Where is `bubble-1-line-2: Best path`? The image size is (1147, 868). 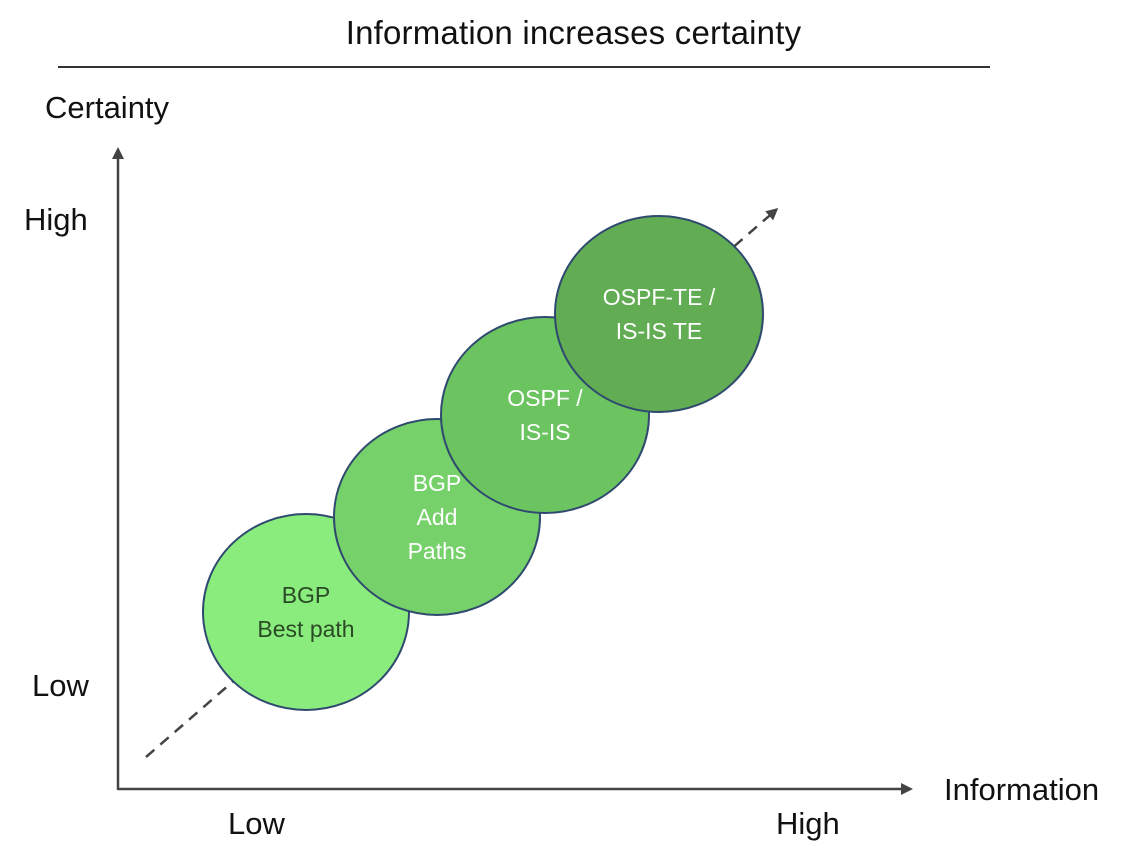
bubble-1-line-2: Best path is located at coordinates (305, 629).